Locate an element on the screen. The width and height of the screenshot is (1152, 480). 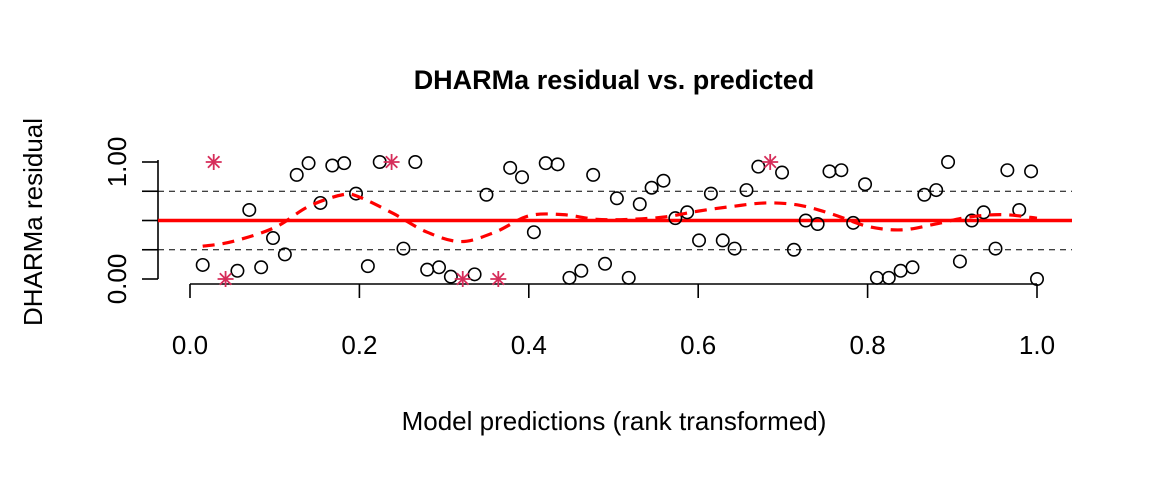
y-axis-label: DHARMa residual is located at coordinates (33, 222).